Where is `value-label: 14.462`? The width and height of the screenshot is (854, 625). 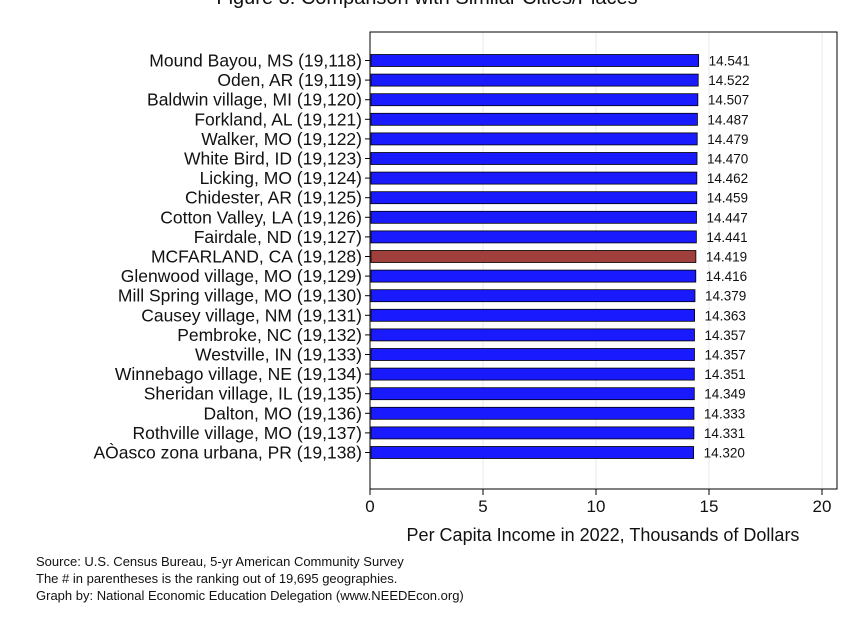 value-label: 14.462 is located at coordinates (727, 178).